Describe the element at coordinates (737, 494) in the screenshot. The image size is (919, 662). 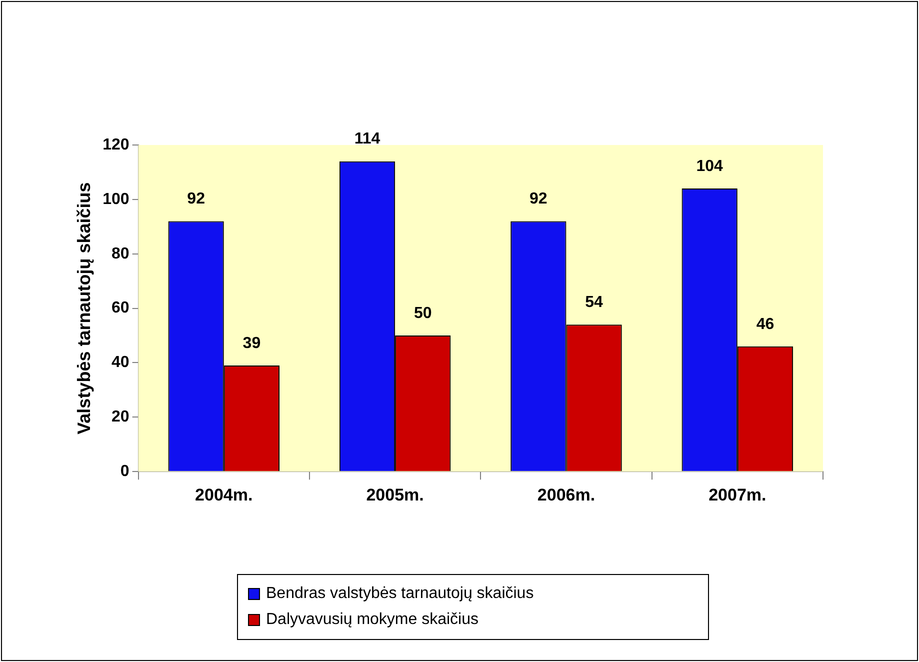
I see `x-tick-label: 2007m.` at that location.